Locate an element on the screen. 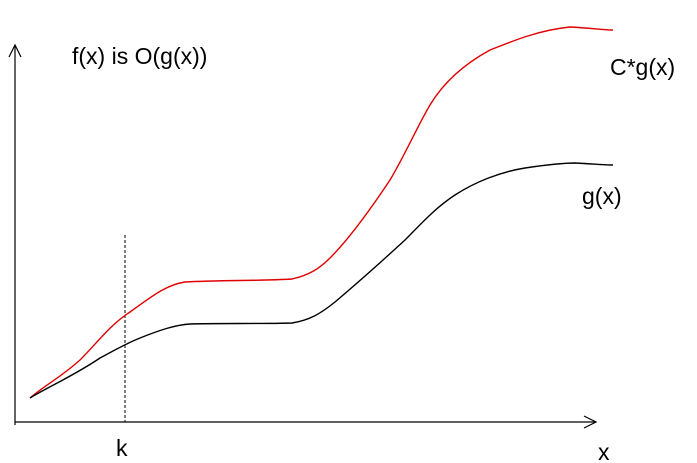  threshold-label: k is located at coordinates (122, 448).